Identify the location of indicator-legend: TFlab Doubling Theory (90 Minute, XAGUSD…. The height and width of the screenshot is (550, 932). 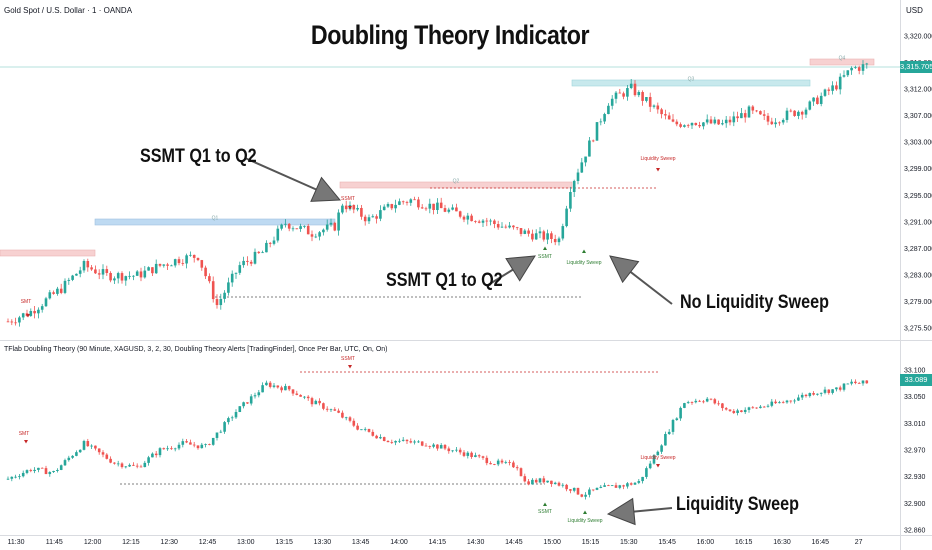
(196, 349).